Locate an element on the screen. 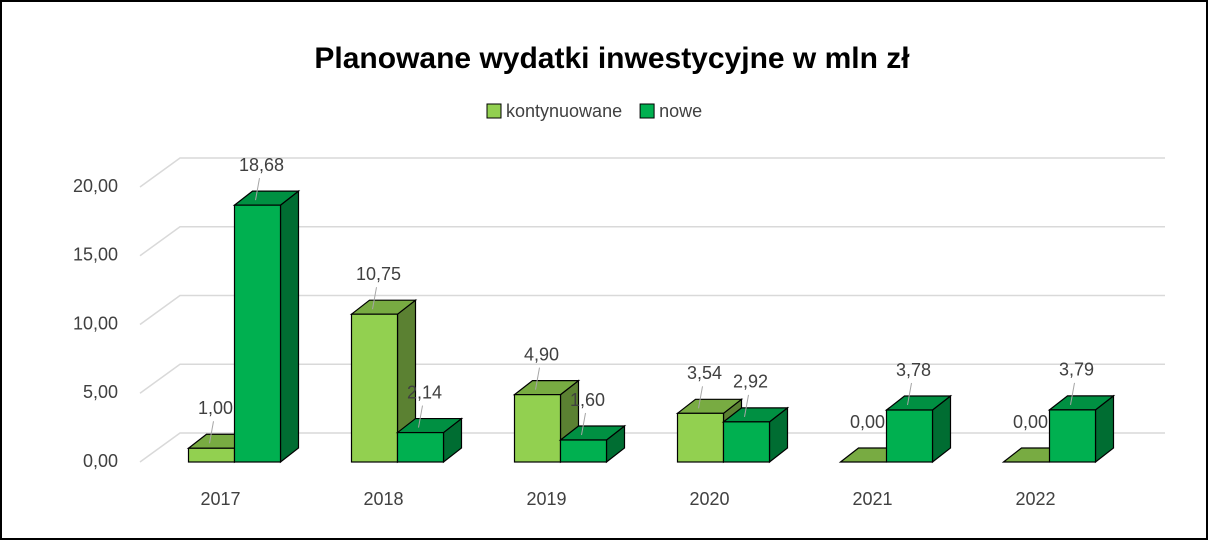  y-tick-label: 10,00 is located at coordinates (95, 323).